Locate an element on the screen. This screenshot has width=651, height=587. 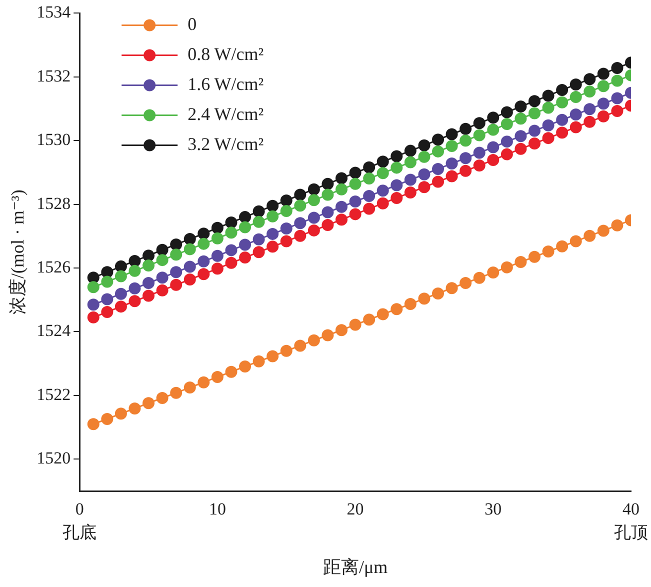
legend-label: 1.6 W/cm² is located at coordinates (226, 84).